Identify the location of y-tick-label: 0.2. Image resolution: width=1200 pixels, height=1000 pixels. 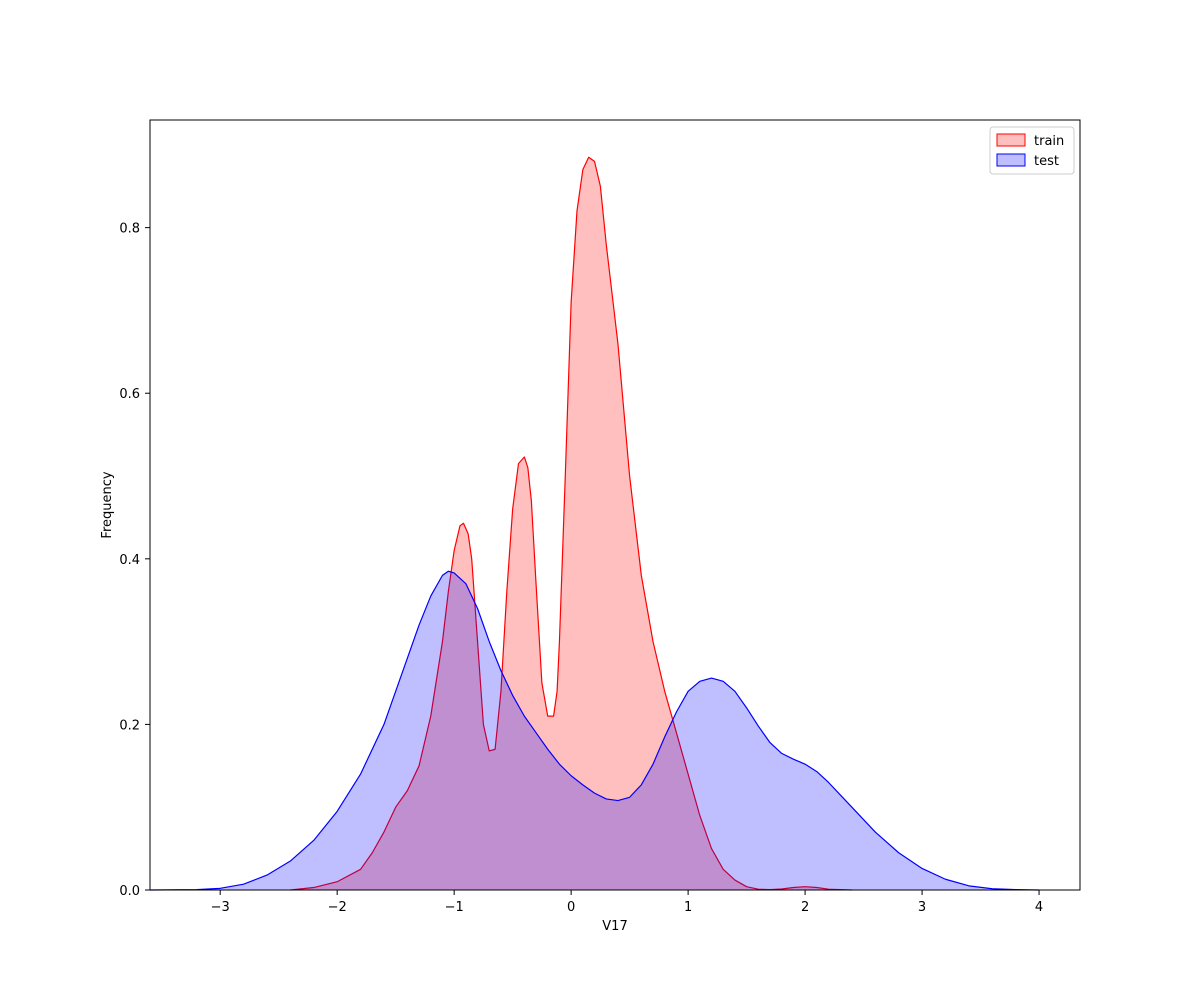
(129, 725).